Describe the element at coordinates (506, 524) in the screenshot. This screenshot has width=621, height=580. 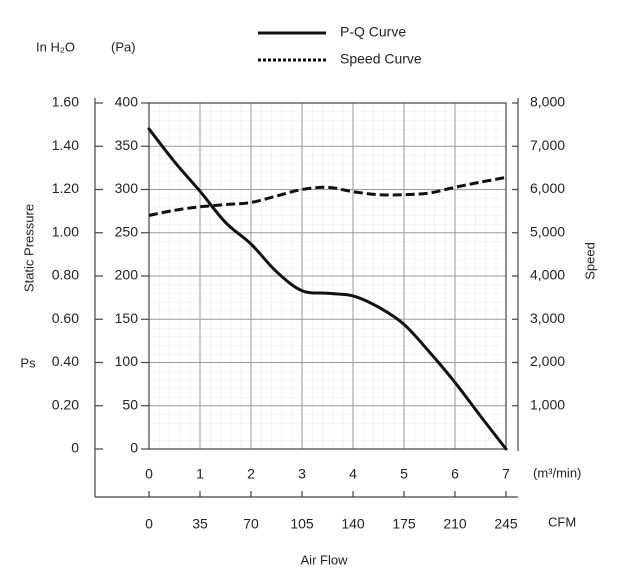
I see `cfm-tick-label: 245` at that location.